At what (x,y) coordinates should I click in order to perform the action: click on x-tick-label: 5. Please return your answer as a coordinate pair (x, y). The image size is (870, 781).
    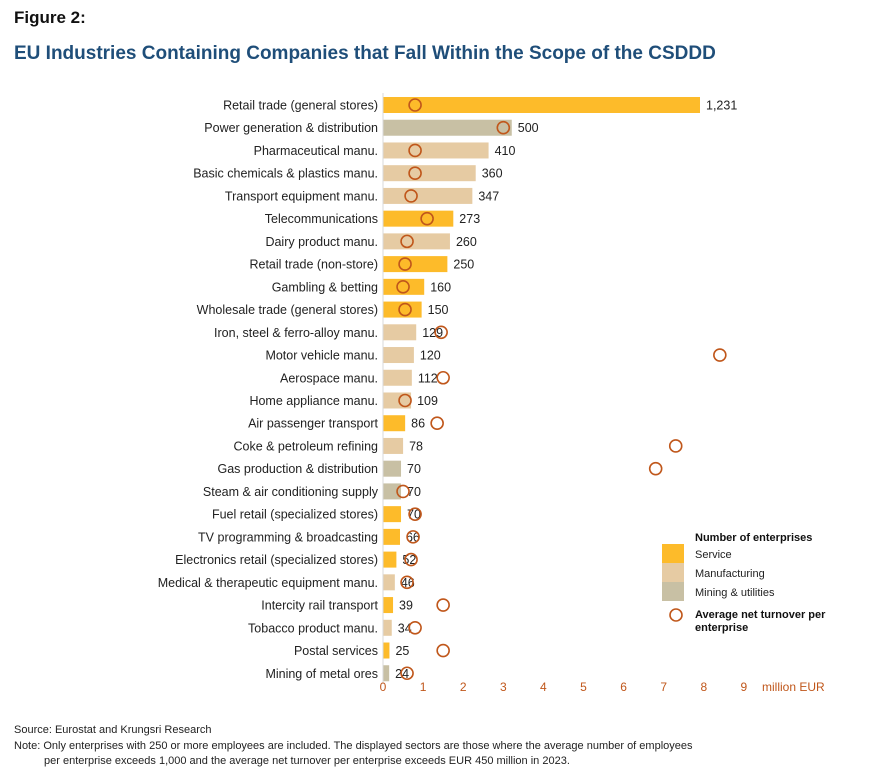
    Looking at the image, I should click on (583, 687).